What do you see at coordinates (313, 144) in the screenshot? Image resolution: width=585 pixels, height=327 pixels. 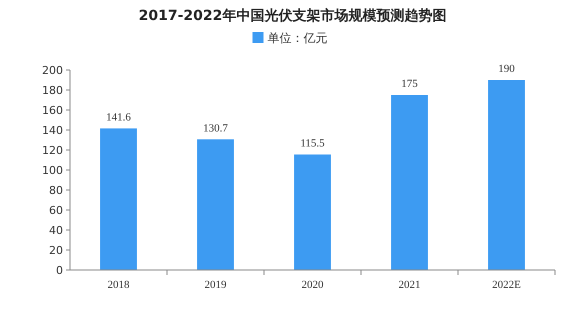 I see `data-label: 115.5` at bounding box center [313, 144].